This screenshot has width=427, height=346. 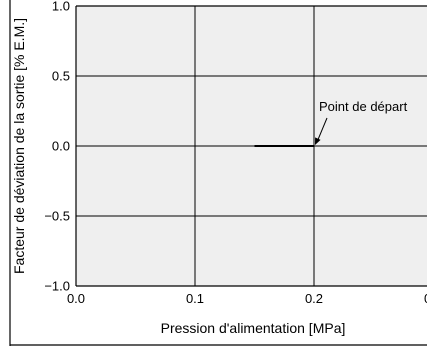 What do you see at coordinates (76, 298) in the screenshot?
I see `x-tick-label-0: 0.0` at bounding box center [76, 298].